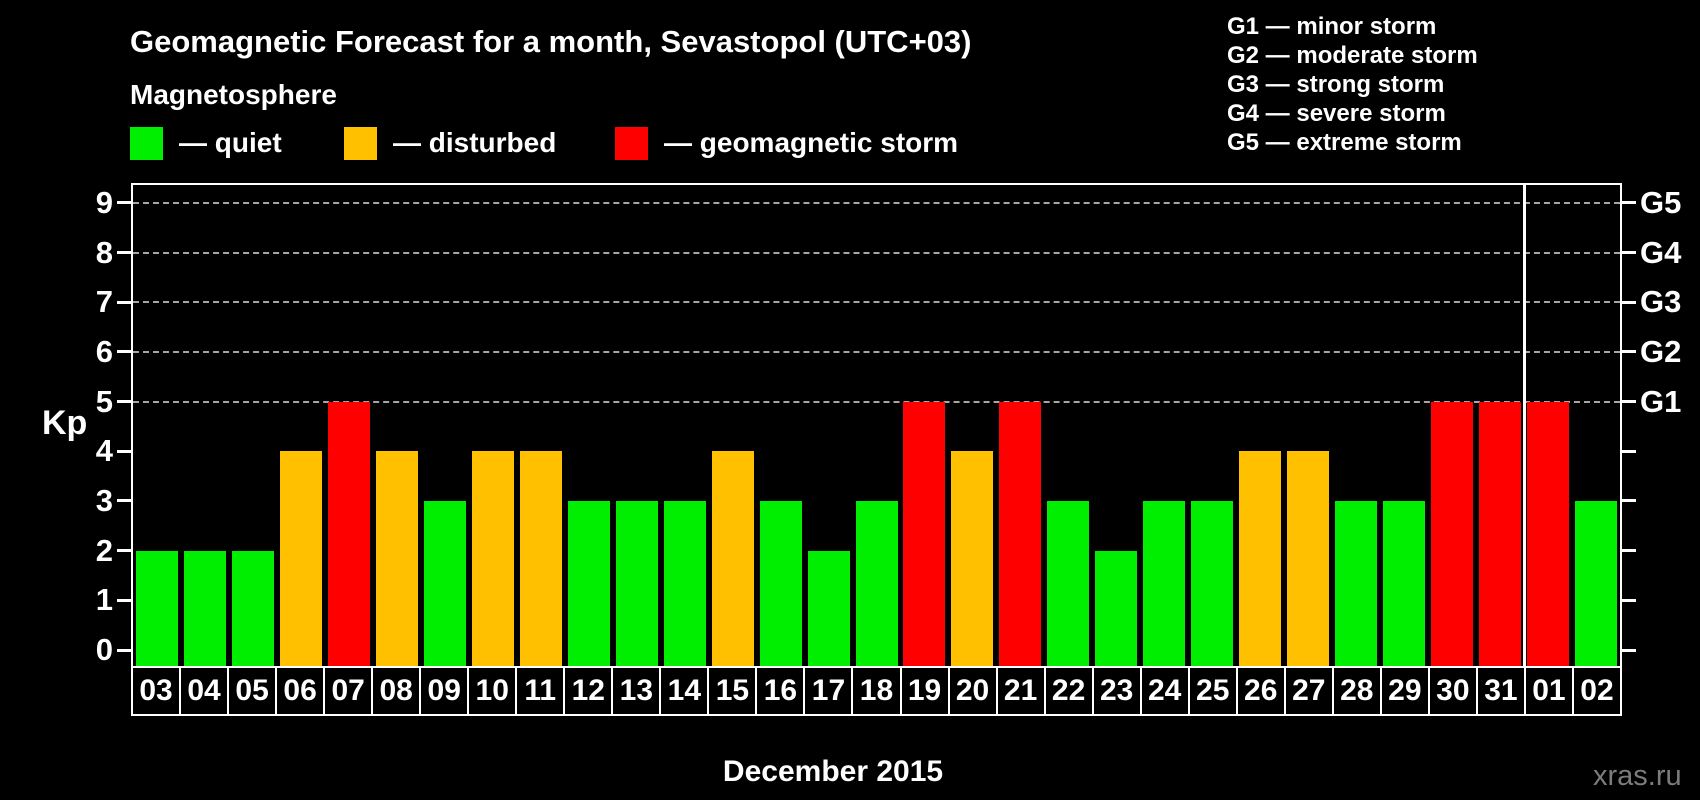  Describe the element at coordinates (637, 691) in the screenshot. I see `day-label-cell: 13` at that location.